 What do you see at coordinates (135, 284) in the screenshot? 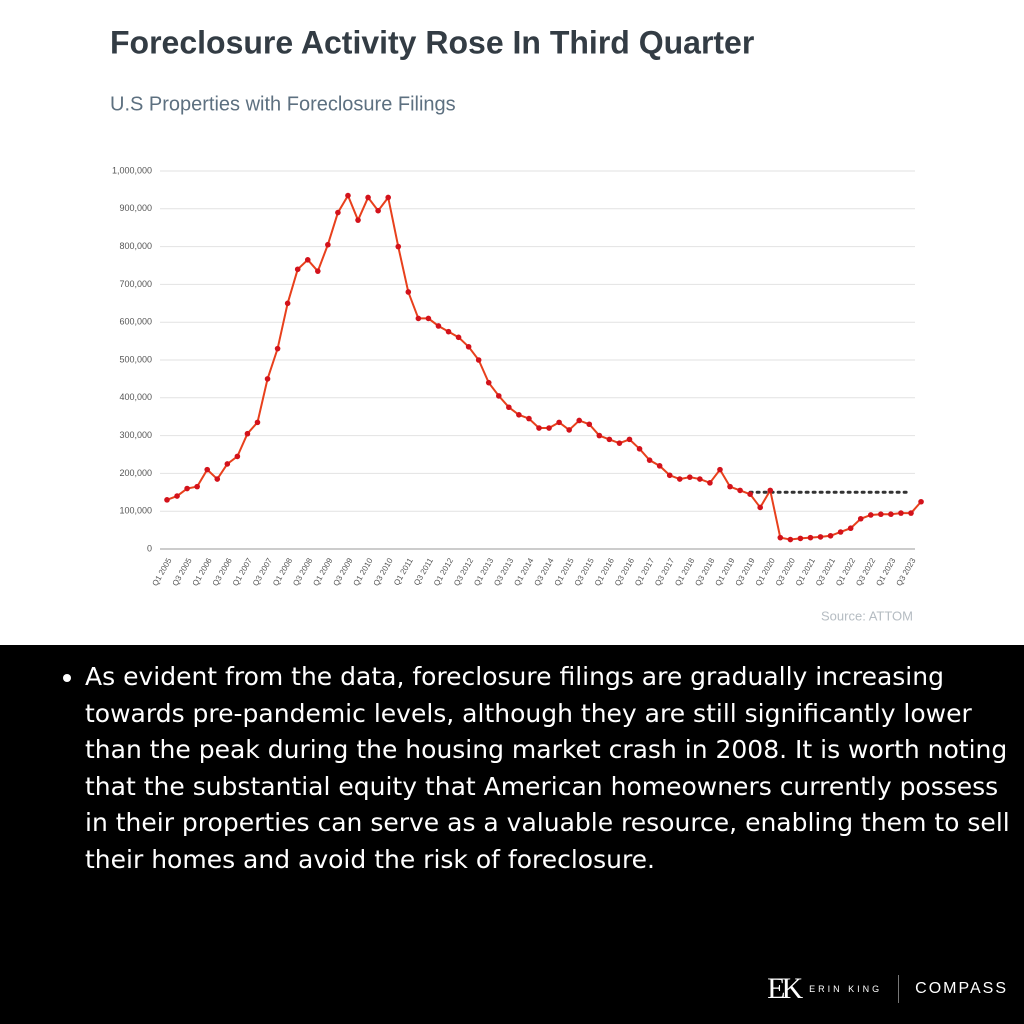
I see `y-tick-label: 700,000` at bounding box center [135, 284].